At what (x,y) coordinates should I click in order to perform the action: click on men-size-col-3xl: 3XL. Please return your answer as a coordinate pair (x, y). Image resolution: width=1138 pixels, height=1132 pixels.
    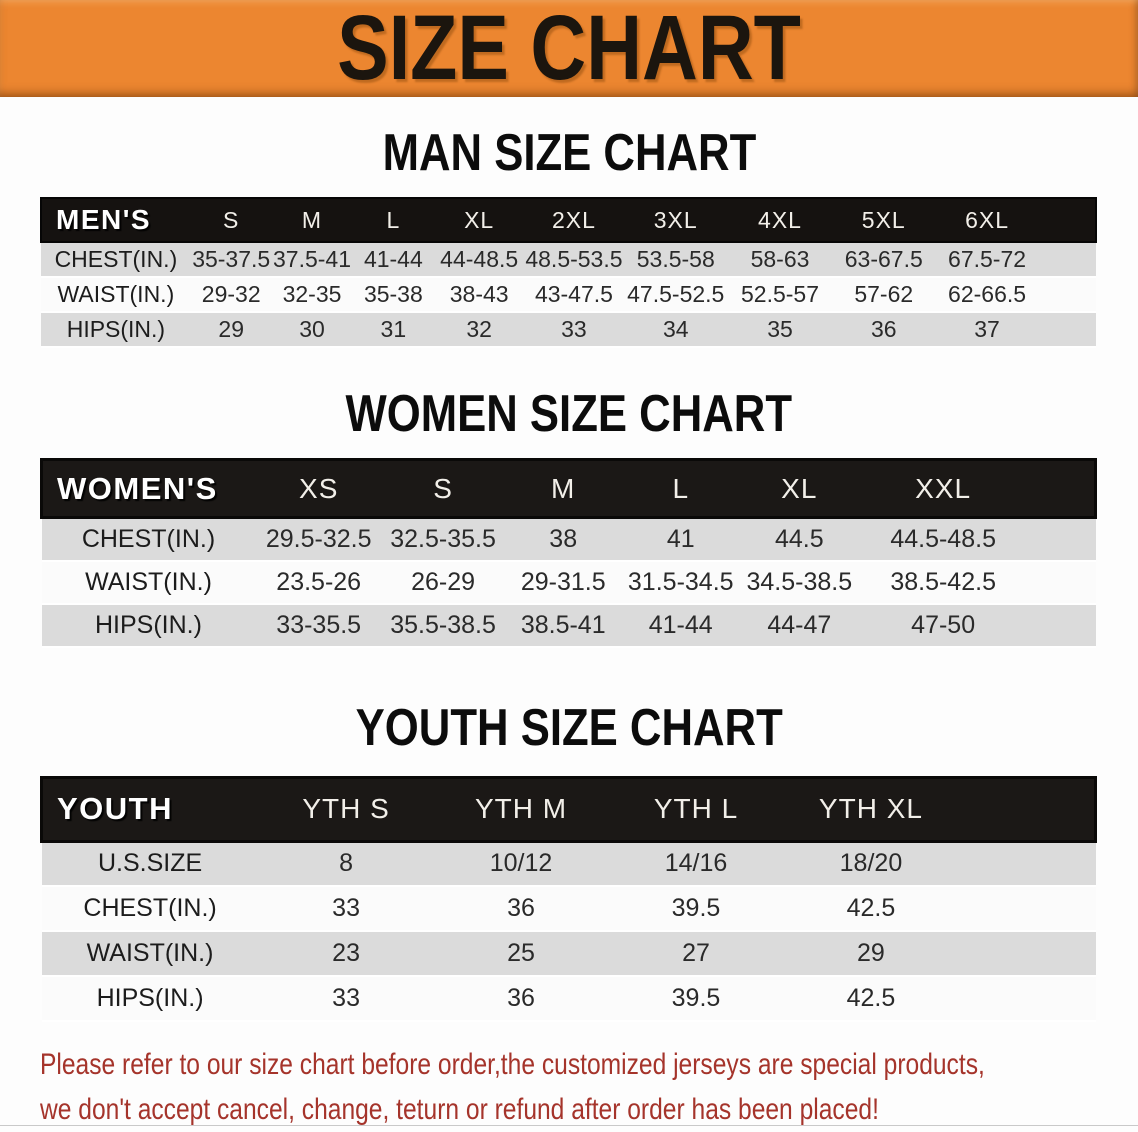
    Looking at the image, I should click on (675, 220).